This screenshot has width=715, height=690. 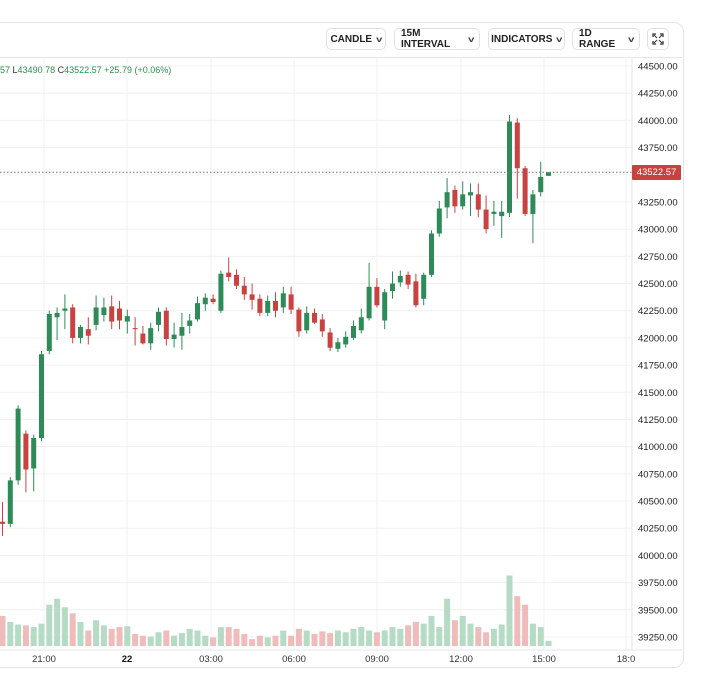 What do you see at coordinates (658, 610) in the screenshot?
I see `y-tick-label: 39500.00` at bounding box center [658, 610].